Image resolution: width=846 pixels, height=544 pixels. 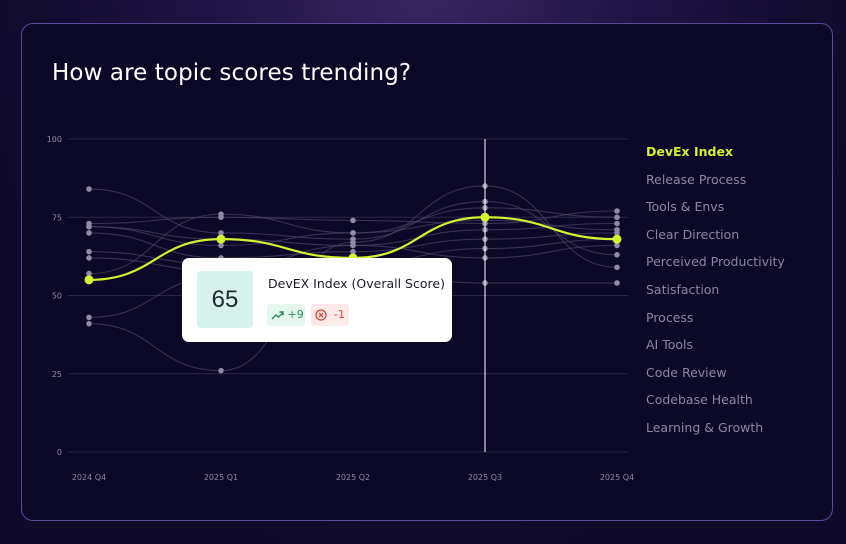 I want to click on chart-tooltip: 65 DevEX Index (Overall Score) +9 -1, so click(x=317, y=300).